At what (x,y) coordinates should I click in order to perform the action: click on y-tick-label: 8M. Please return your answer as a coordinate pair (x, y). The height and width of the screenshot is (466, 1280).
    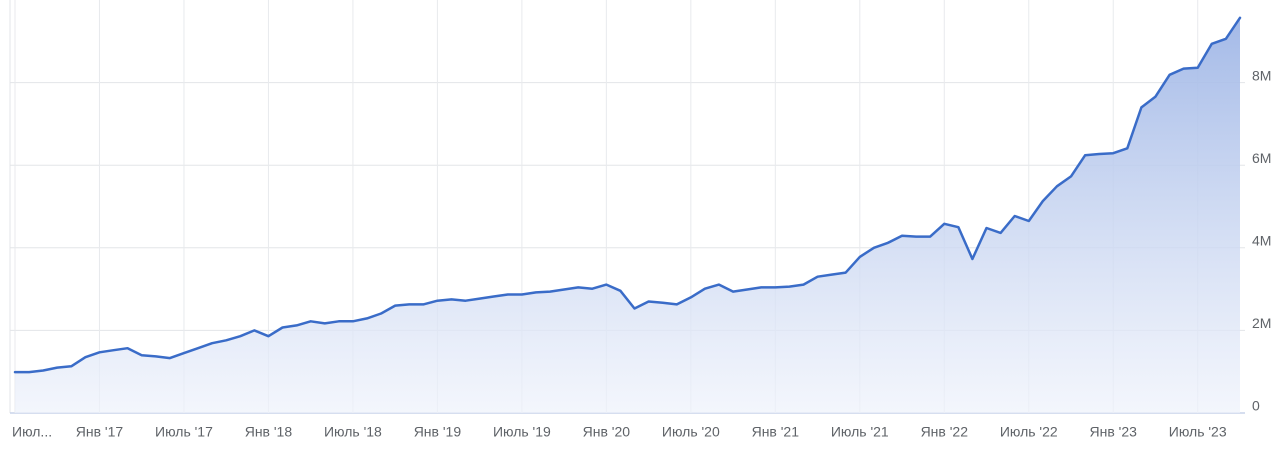
    Looking at the image, I should click on (1261, 75).